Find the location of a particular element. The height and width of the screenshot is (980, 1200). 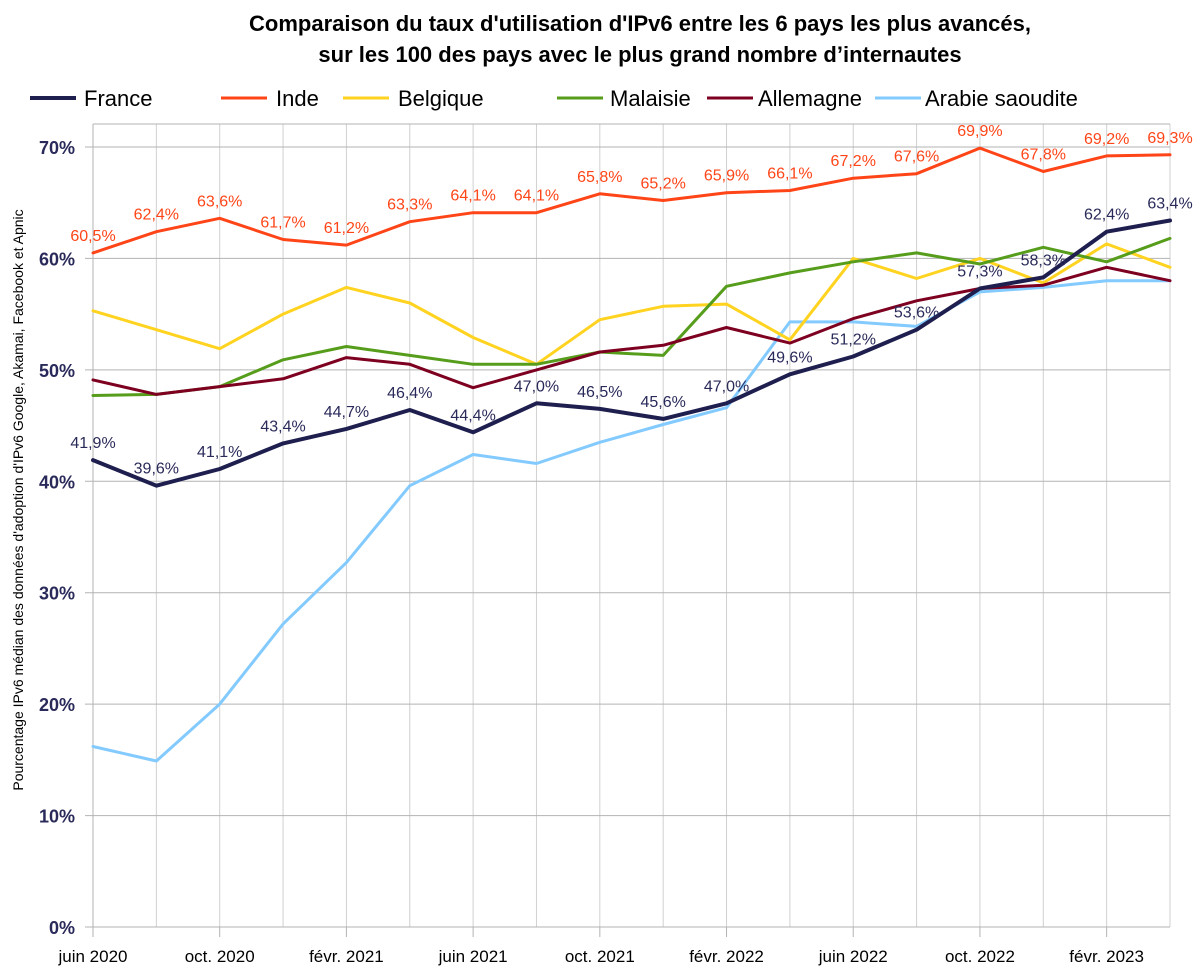

y-tick-label: 50% is located at coordinates (57, 371).